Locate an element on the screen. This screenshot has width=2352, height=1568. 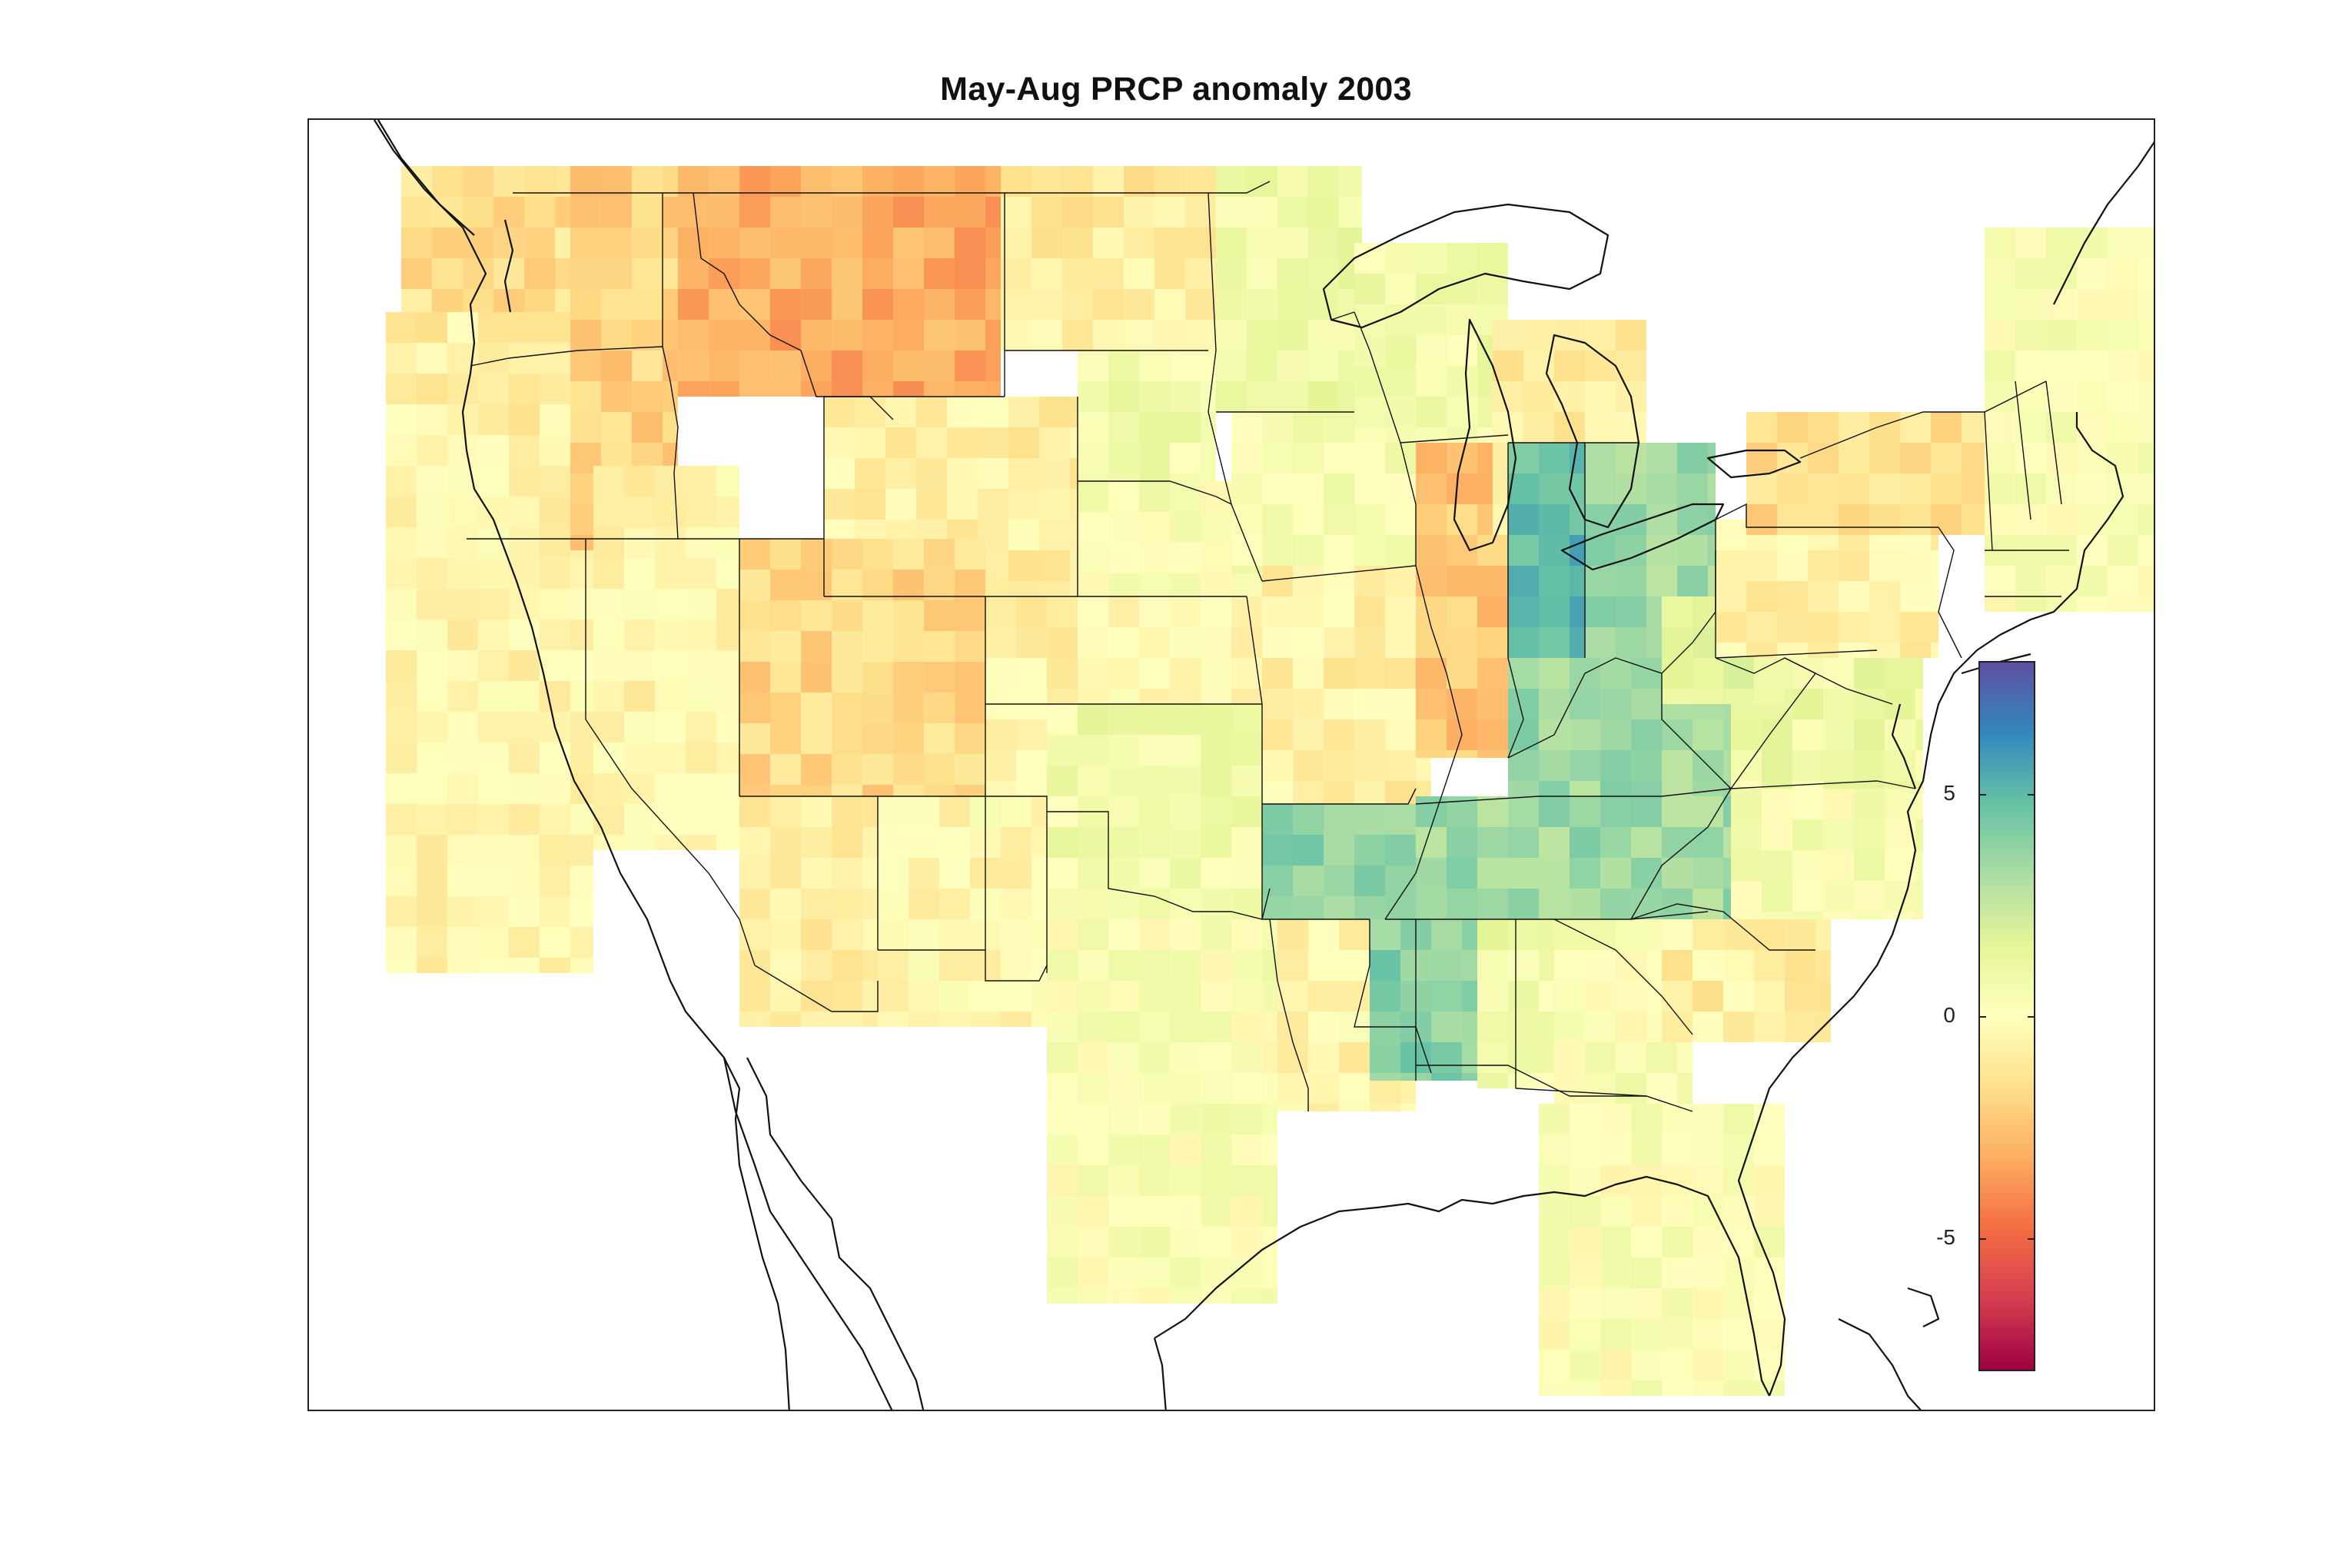
grid-cell-kansas is located at coordinates (1185, 642).